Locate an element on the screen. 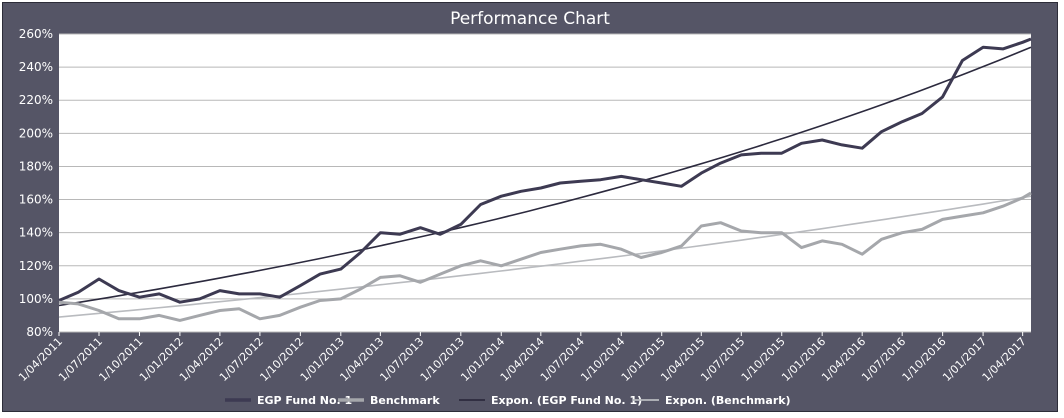 The width and height of the screenshot is (1064, 418). y-tick-label: 180% is located at coordinates (36, 166).